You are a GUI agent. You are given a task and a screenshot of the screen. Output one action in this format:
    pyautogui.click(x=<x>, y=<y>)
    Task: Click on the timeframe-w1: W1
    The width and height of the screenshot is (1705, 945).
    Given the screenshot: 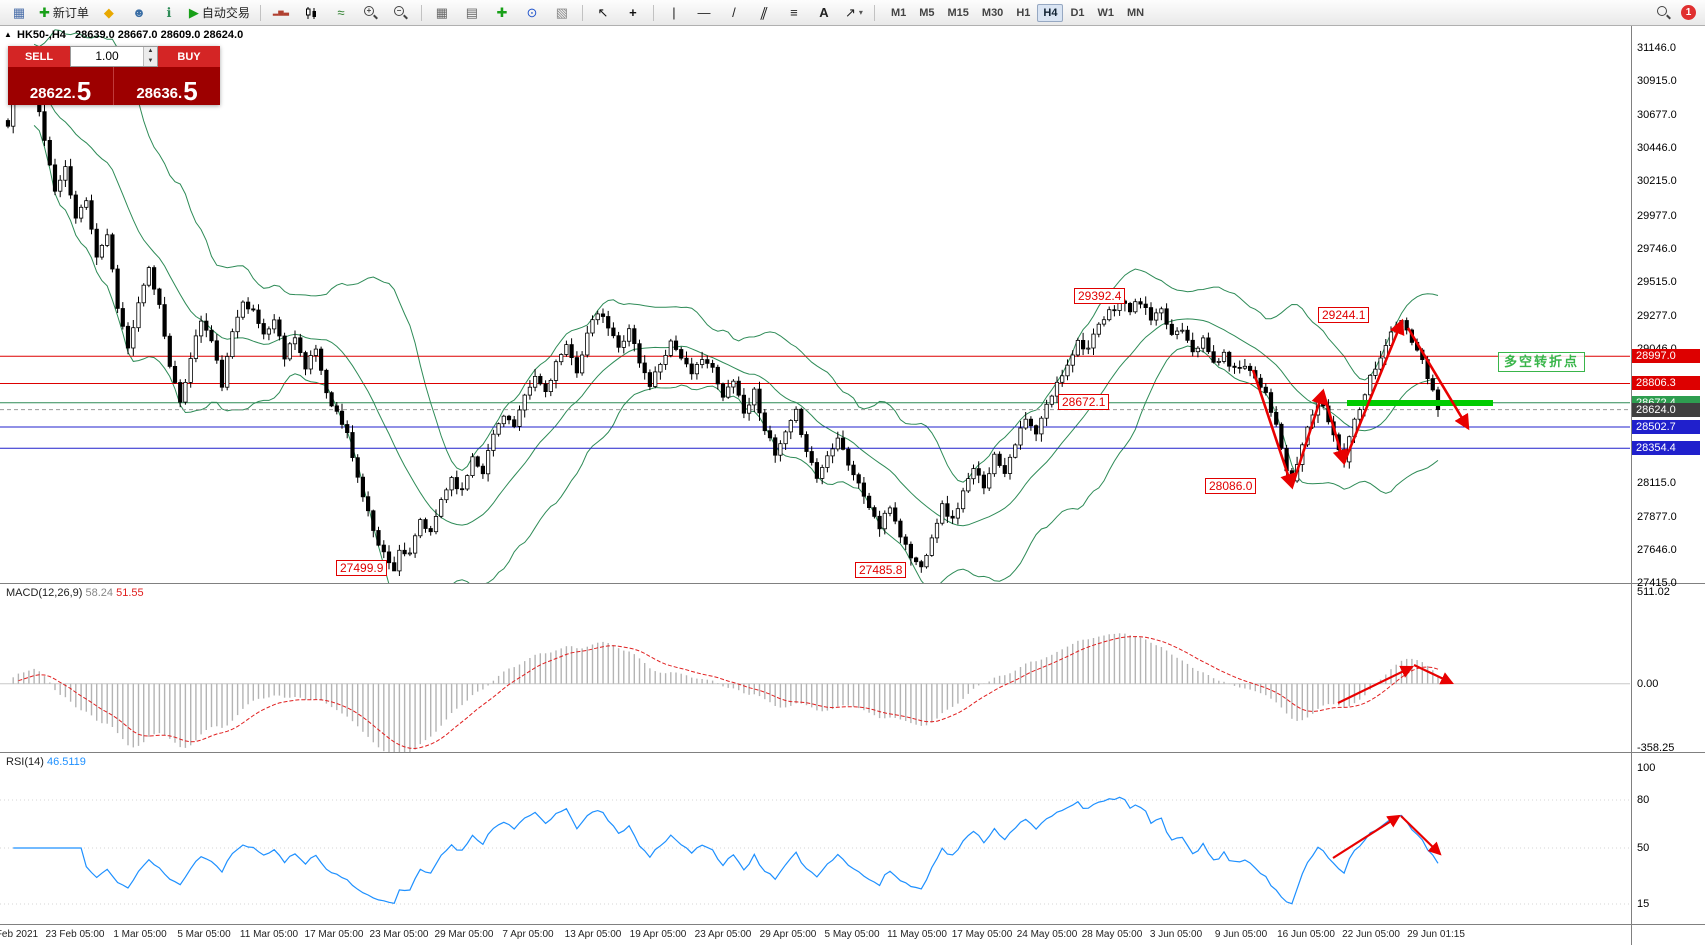 What is the action you would take?
    pyautogui.click(x=1106, y=12)
    